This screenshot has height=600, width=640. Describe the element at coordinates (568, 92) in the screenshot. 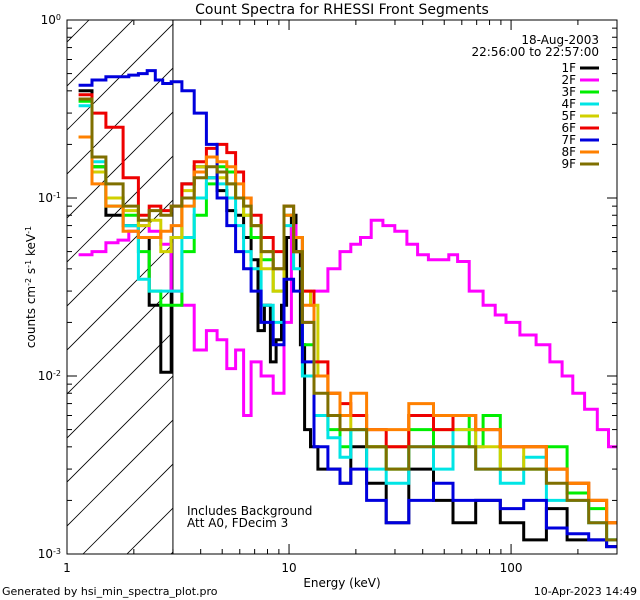

I see `legend-label-3f: 3F` at that location.